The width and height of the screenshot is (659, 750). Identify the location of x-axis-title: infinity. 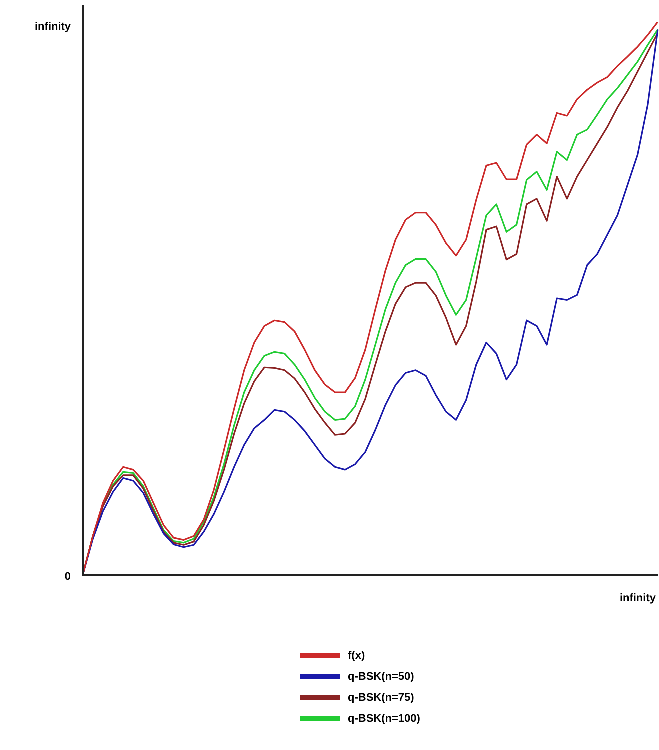
(638, 598).